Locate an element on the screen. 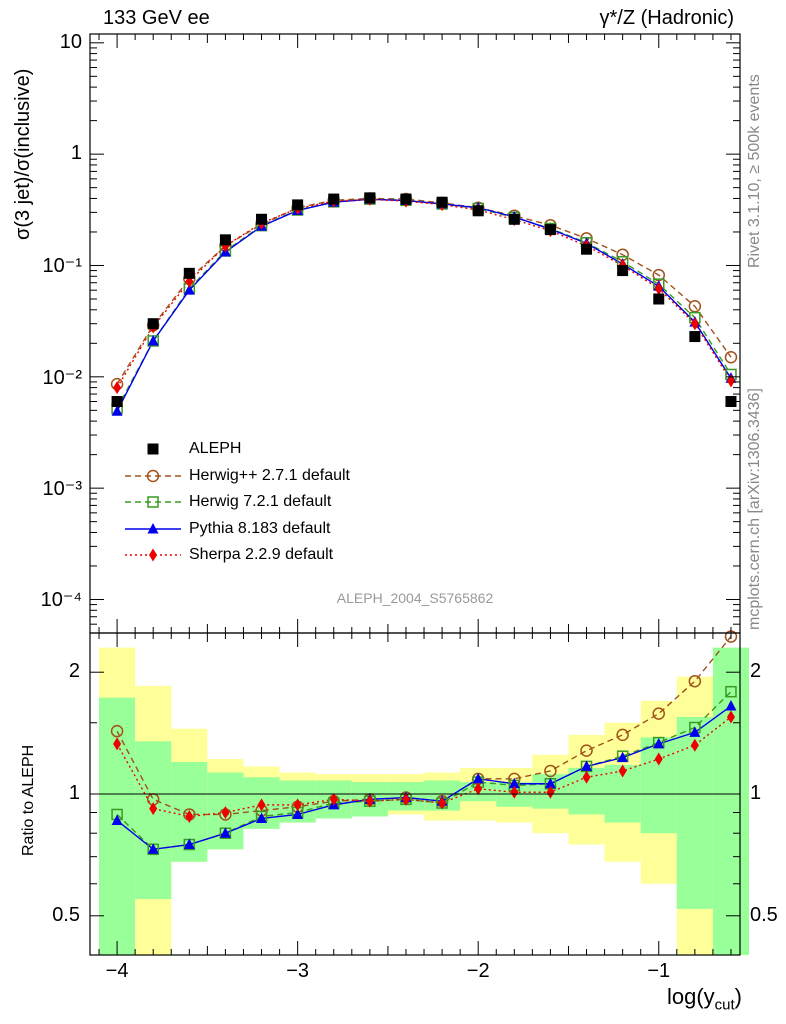 This screenshot has height=1024, width=786. y-tick-label: 1 is located at coordinates (76, 153).